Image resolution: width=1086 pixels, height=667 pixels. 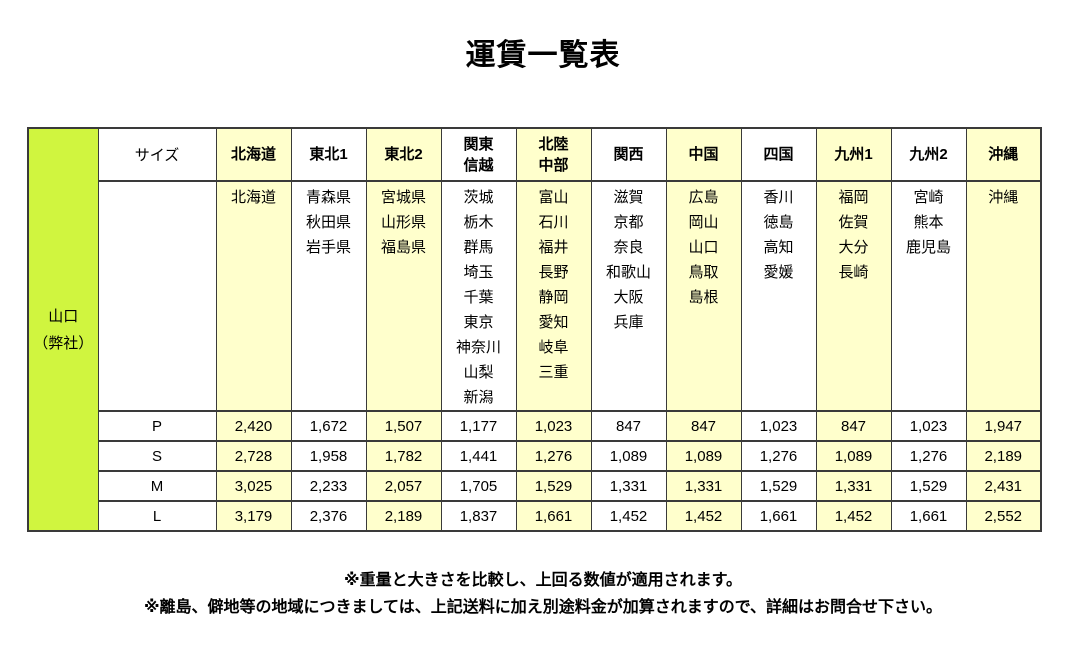 I want to click on prefecture-list-tohoku2: 宮城県 山形県 福島県, so click(x=403, y=296).